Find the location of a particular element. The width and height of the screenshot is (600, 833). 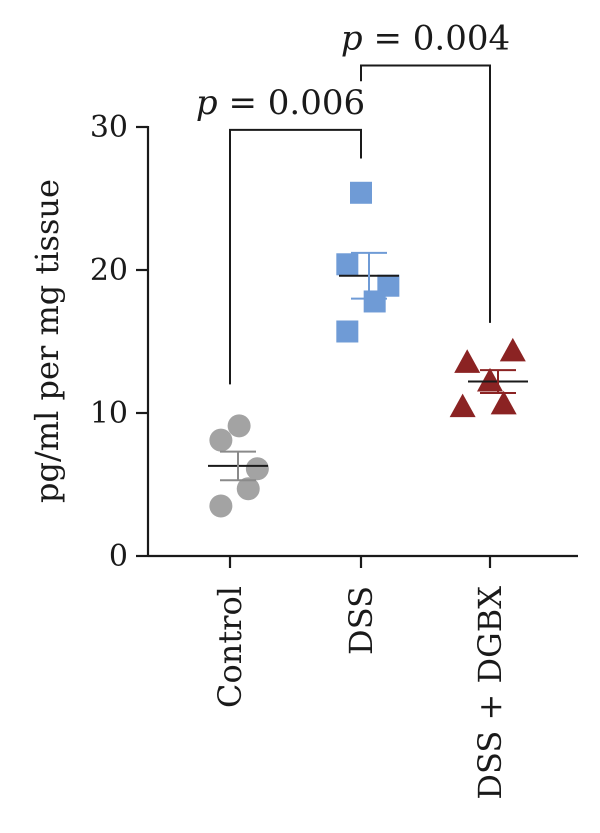

x-tick-label-2: DSS + DGBX is located at coordinates (490, 693).